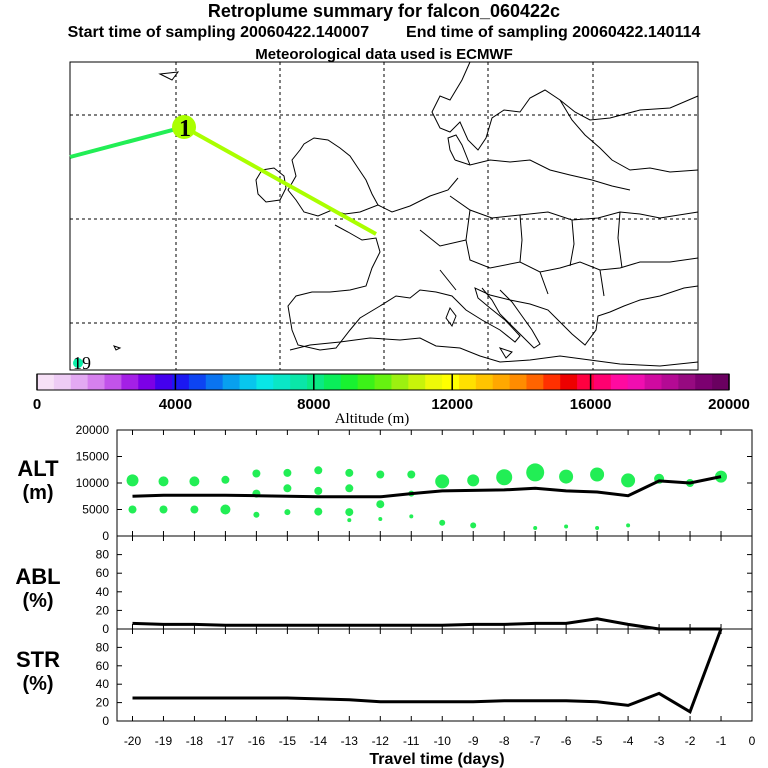  I want to click on x-tick-label: -18, so click(195, 741).